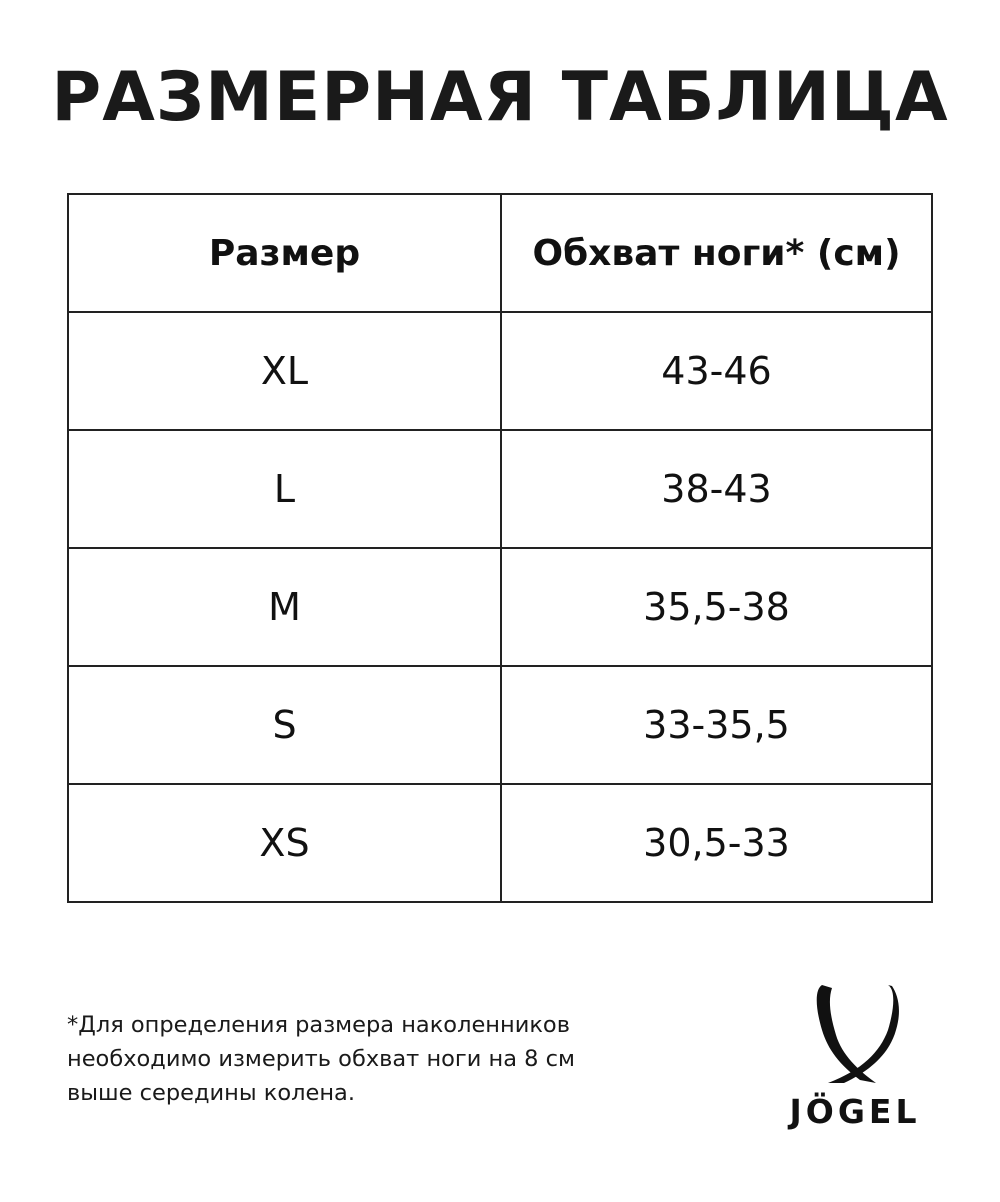 This screenshot has height=1202, width=1000. I want to click on size-cell: S, so click(284, 725).